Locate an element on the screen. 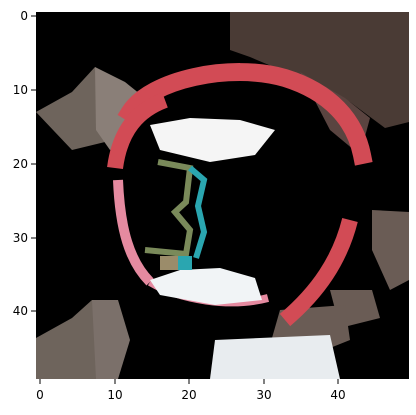  center-fragment is located at coordinates (176, 214).